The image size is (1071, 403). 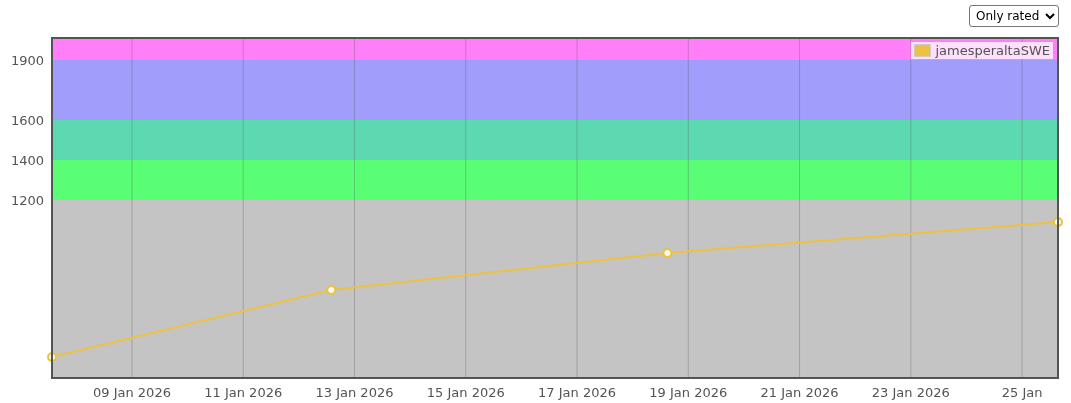 I want to click on y-tick-label: 1900, so click(x=27, y=60).